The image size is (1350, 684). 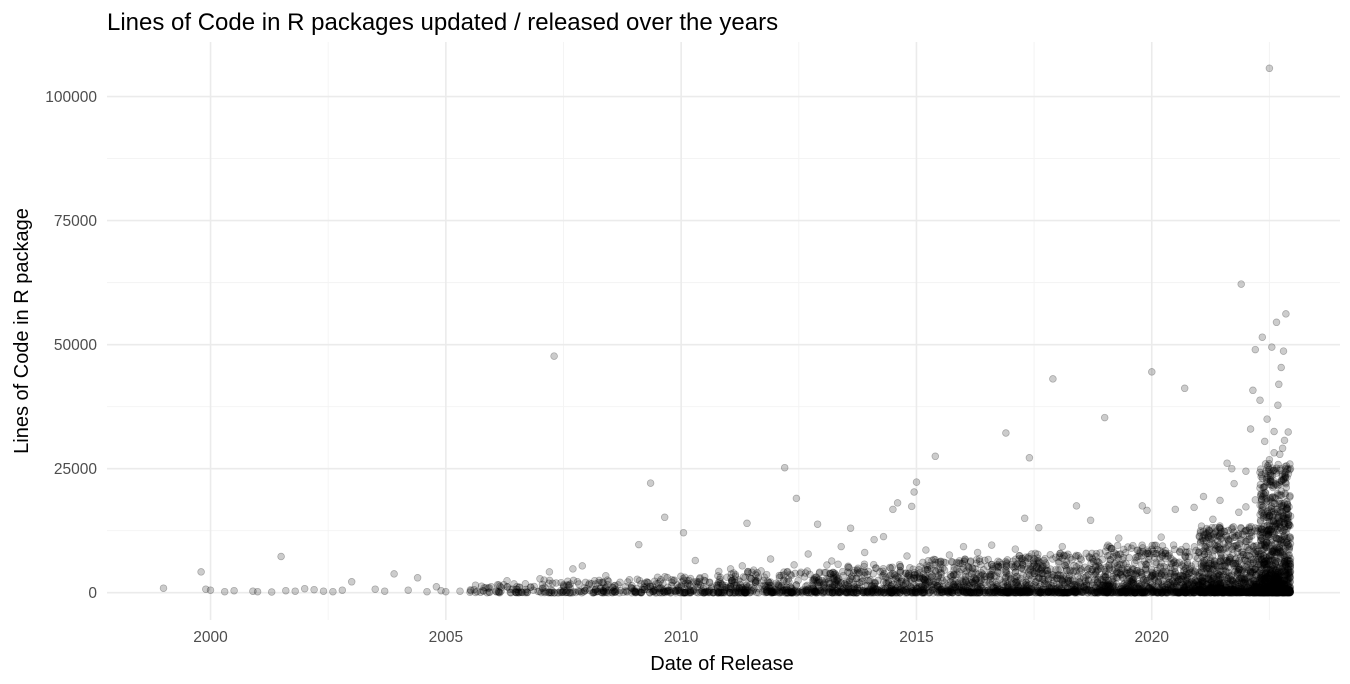 I want to click on x-tick-label: 2010, so click(x=681, y=637).